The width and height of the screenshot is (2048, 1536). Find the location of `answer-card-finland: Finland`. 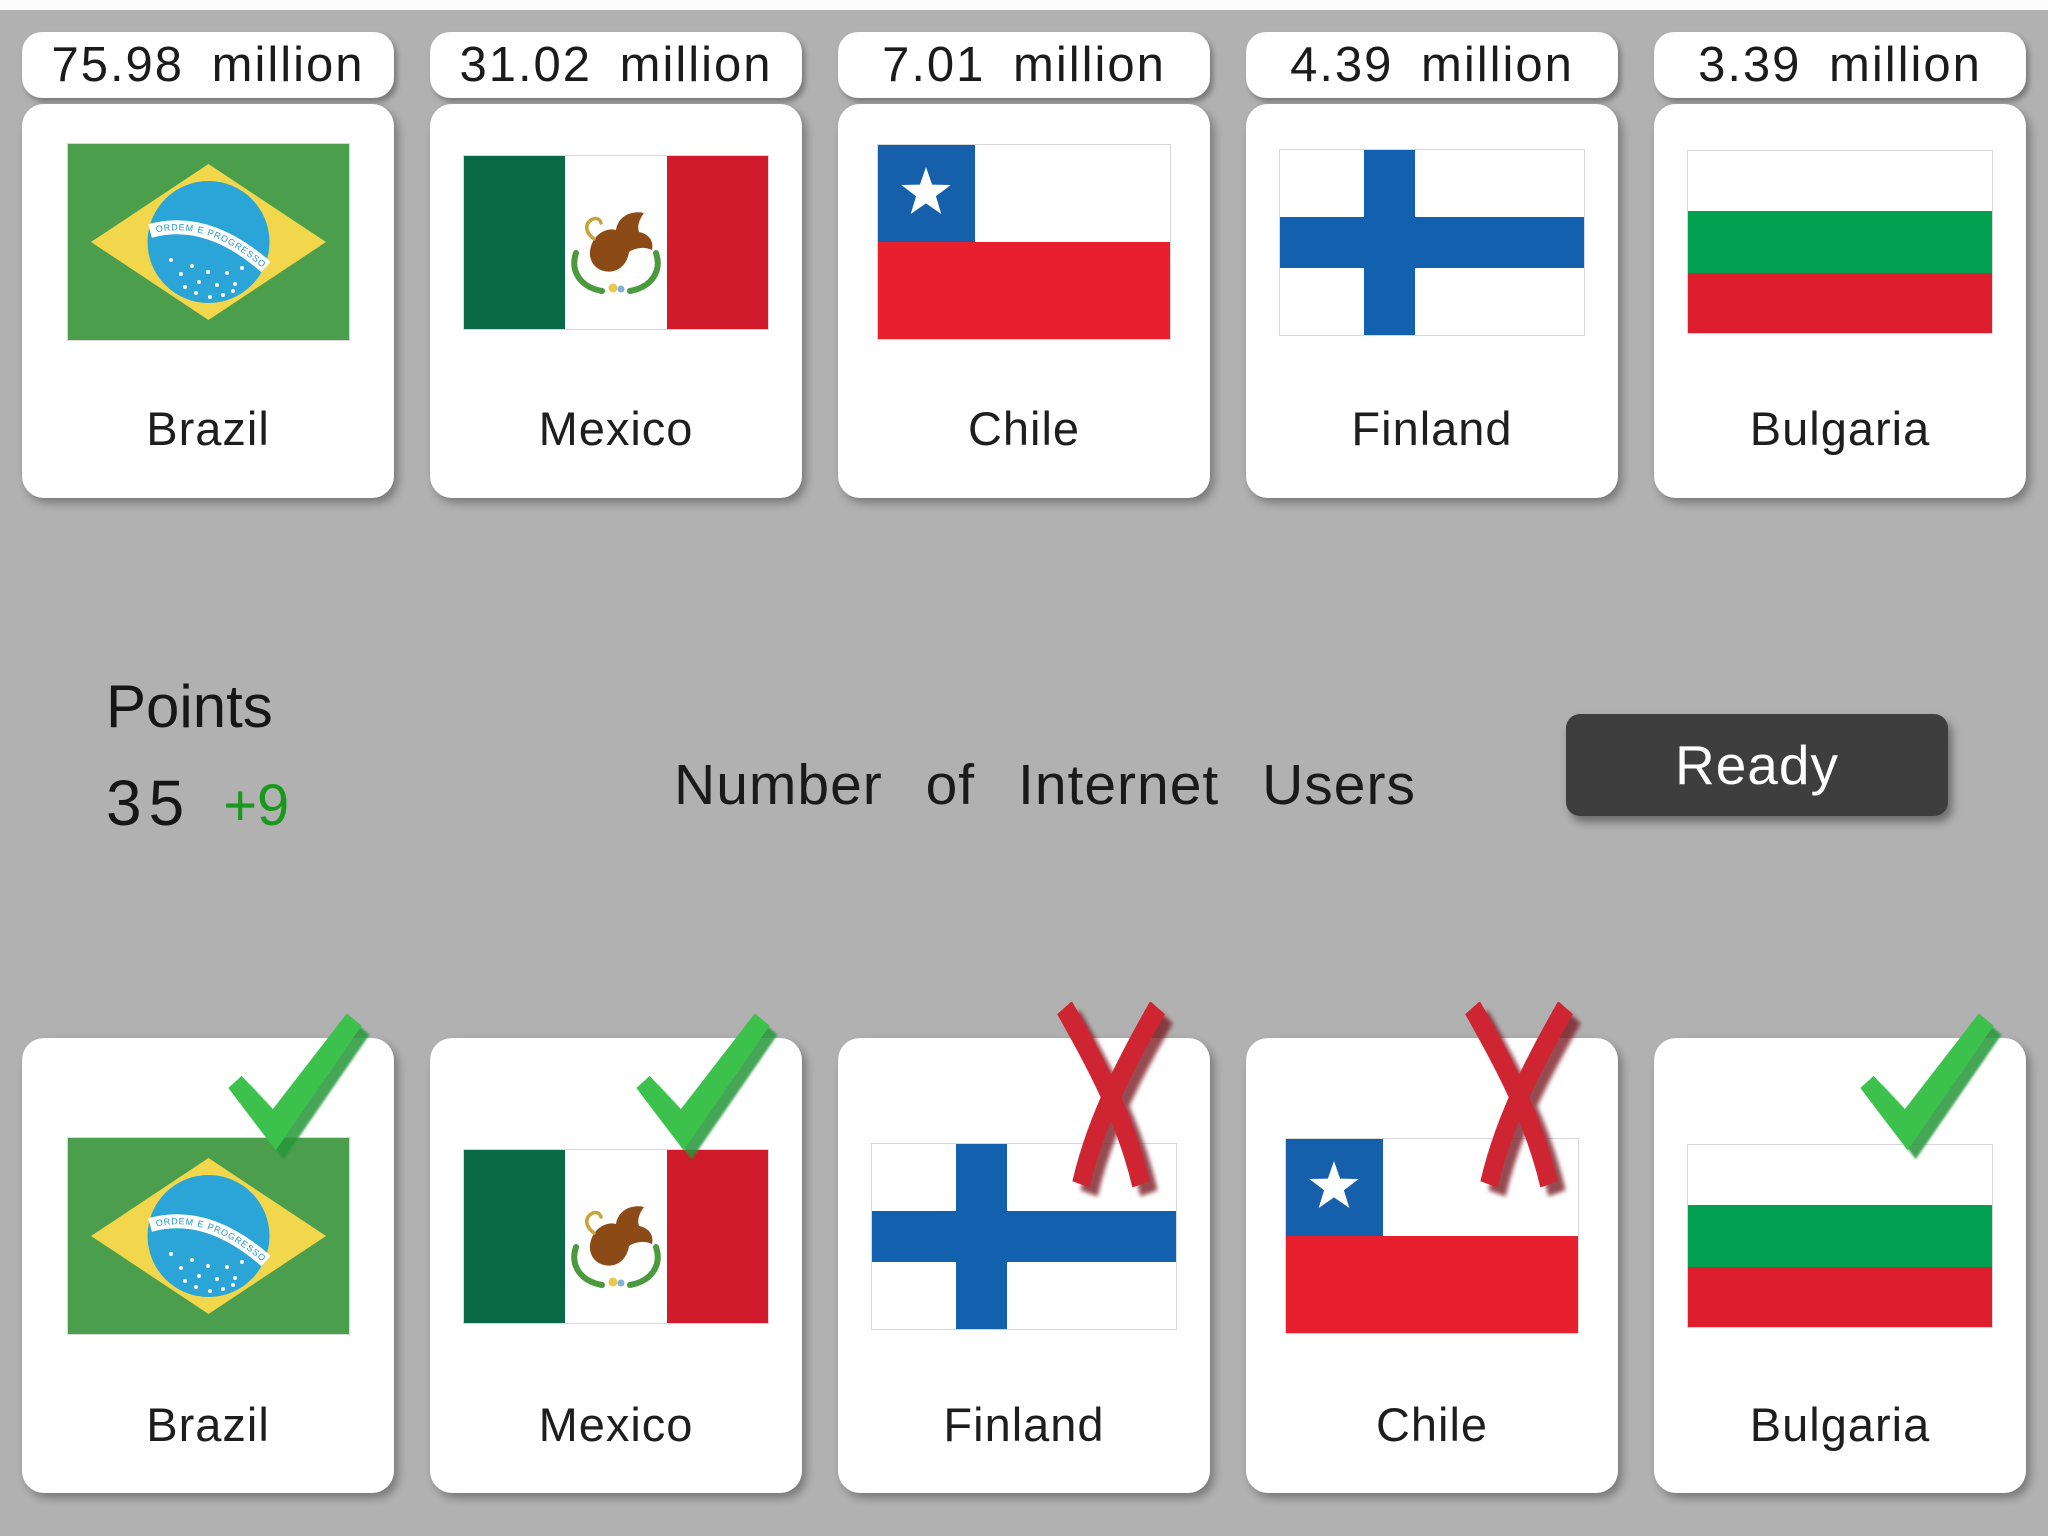

answer-card-finland: Finland is located at coordinates (1024, 1247).